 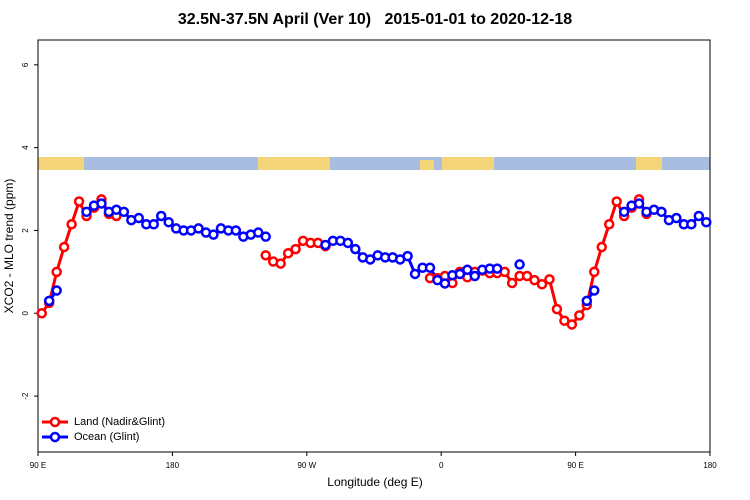 I want to click on legend-label: Ocean (Glint), so click(x=106, y=437).